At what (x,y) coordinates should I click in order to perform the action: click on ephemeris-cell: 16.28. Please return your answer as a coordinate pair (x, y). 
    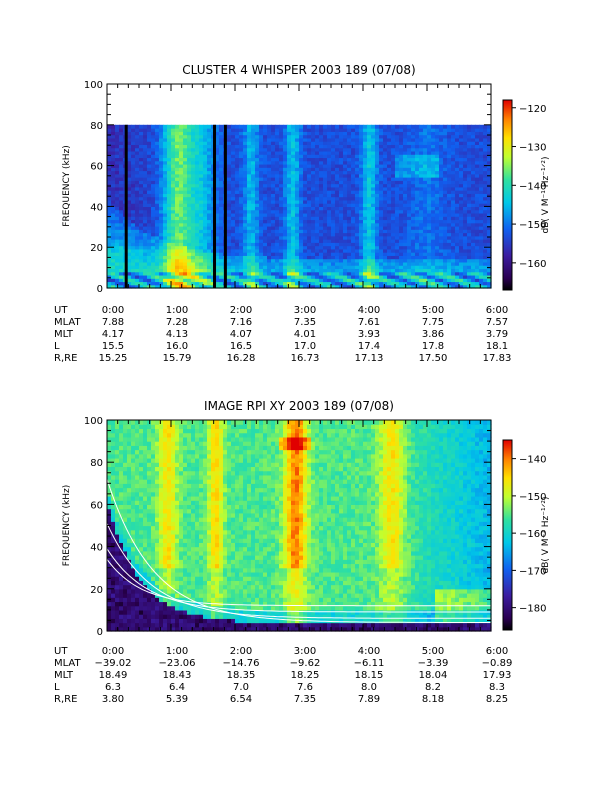
    Looking at the image, I should click on (241, 358).